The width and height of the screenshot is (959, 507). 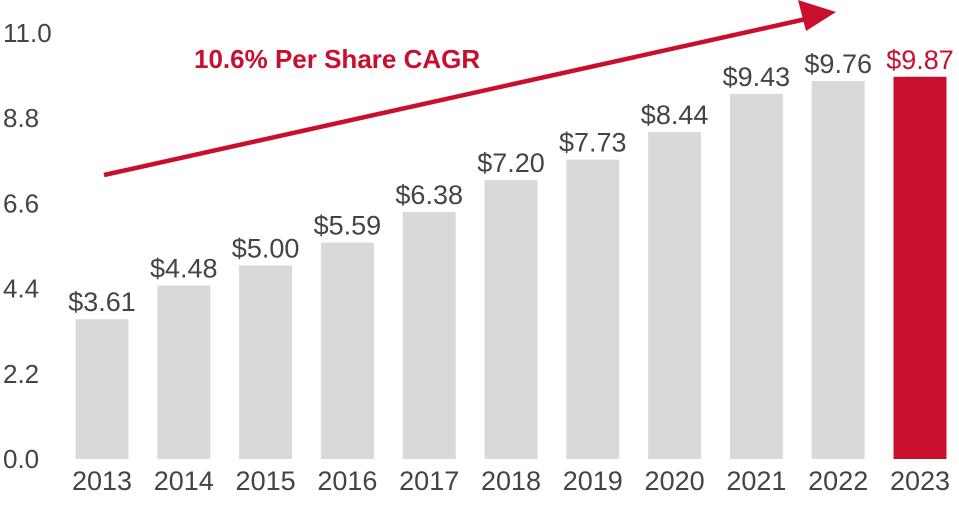 What do you see at coordinates (102, 481) in the screenshot?
I see `x-tick-label-2013: 2013` at bounding box center [102, 481].